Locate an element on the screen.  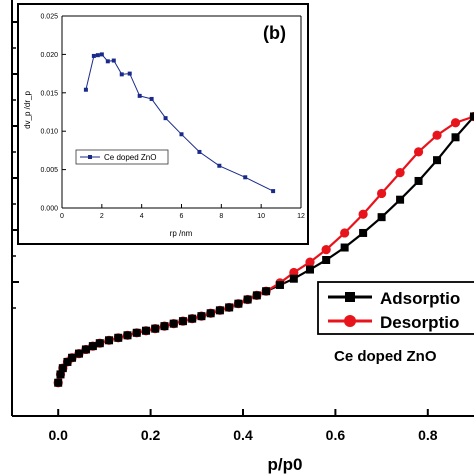
inset-y-tick-label: 0.000 is located at coordinates (49, 209).